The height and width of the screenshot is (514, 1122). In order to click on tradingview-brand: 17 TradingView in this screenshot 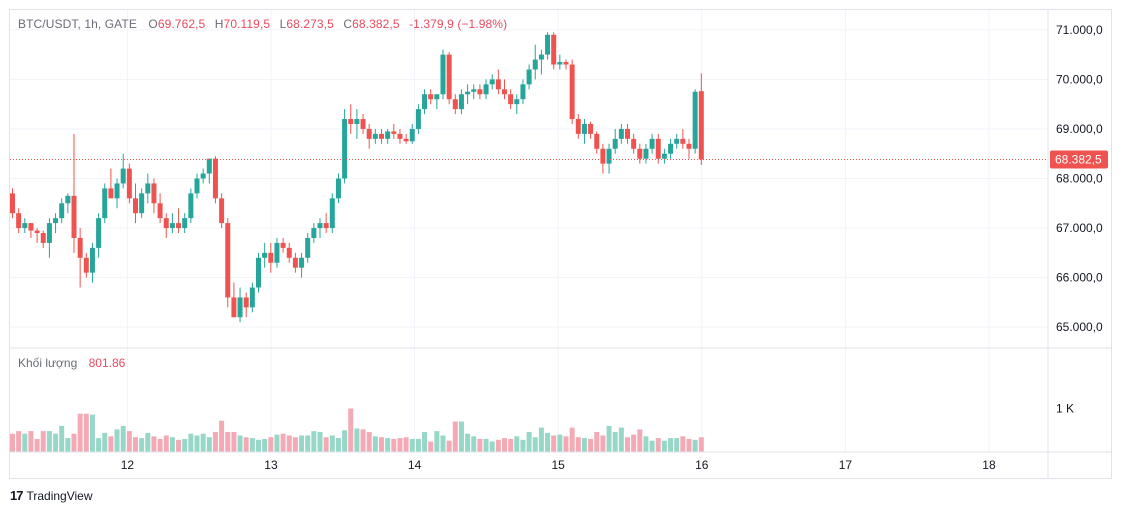, I will do `click(51, 495)`.